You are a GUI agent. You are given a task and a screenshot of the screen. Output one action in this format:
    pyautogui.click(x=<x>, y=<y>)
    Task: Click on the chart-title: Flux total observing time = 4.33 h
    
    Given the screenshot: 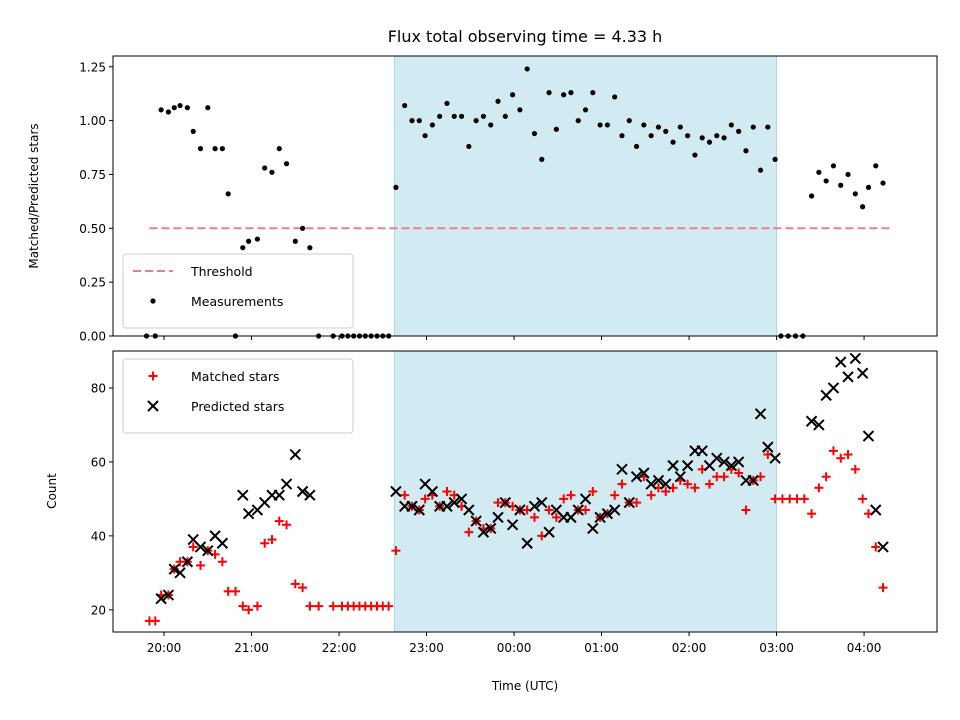 What is the action you would take?
    pyautogui.click(x=525, y=36)
    